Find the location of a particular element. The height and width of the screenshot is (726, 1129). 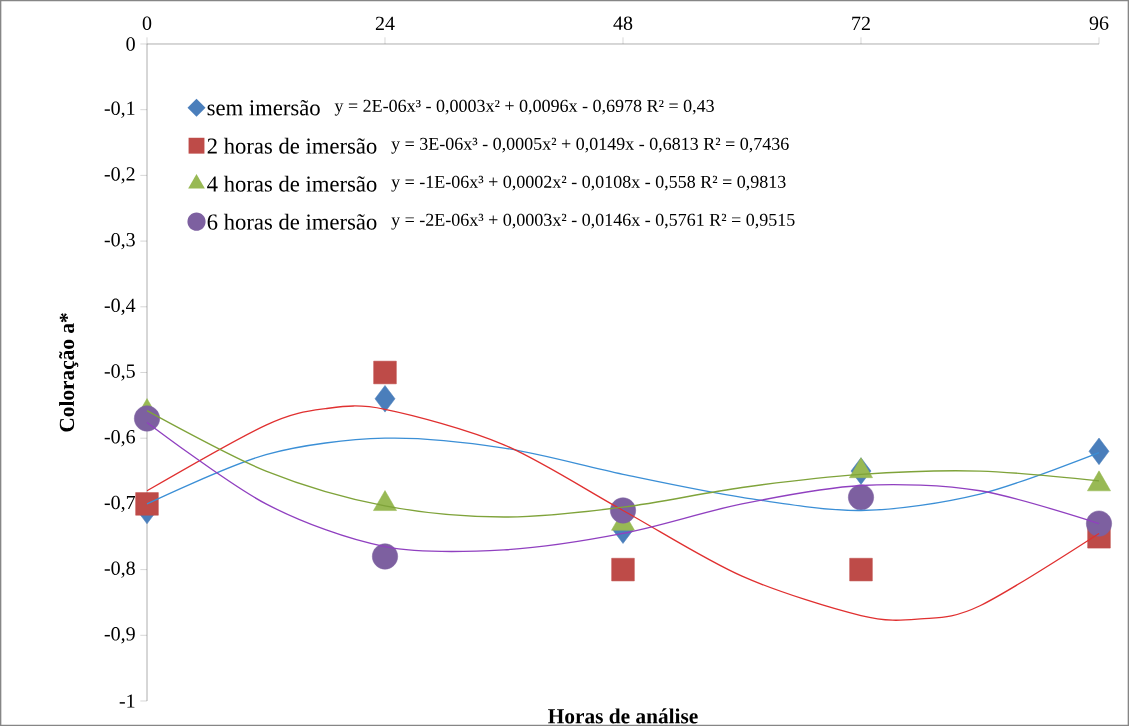

y-axis-title: Coloração a* is located at coordinates (69, 372).